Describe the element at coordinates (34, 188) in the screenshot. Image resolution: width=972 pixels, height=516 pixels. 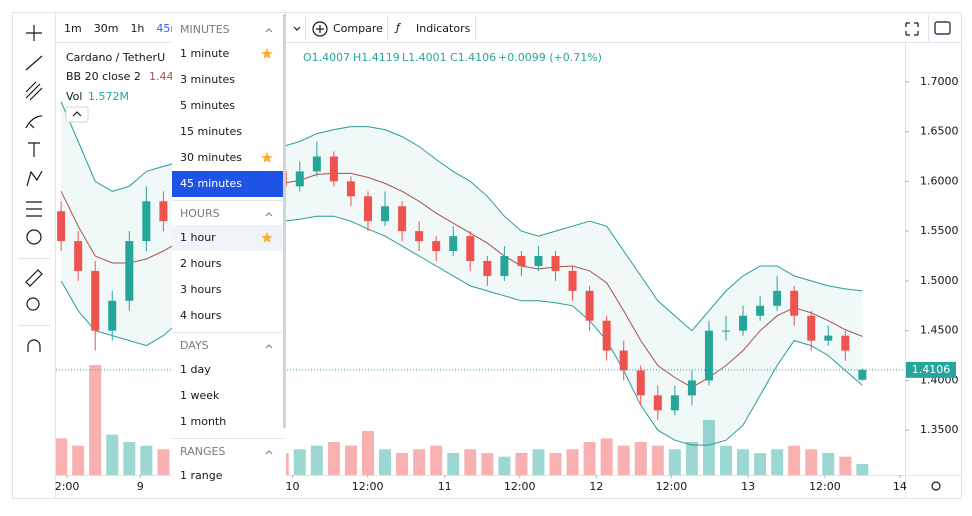
I see `left-toolbar` at that location.